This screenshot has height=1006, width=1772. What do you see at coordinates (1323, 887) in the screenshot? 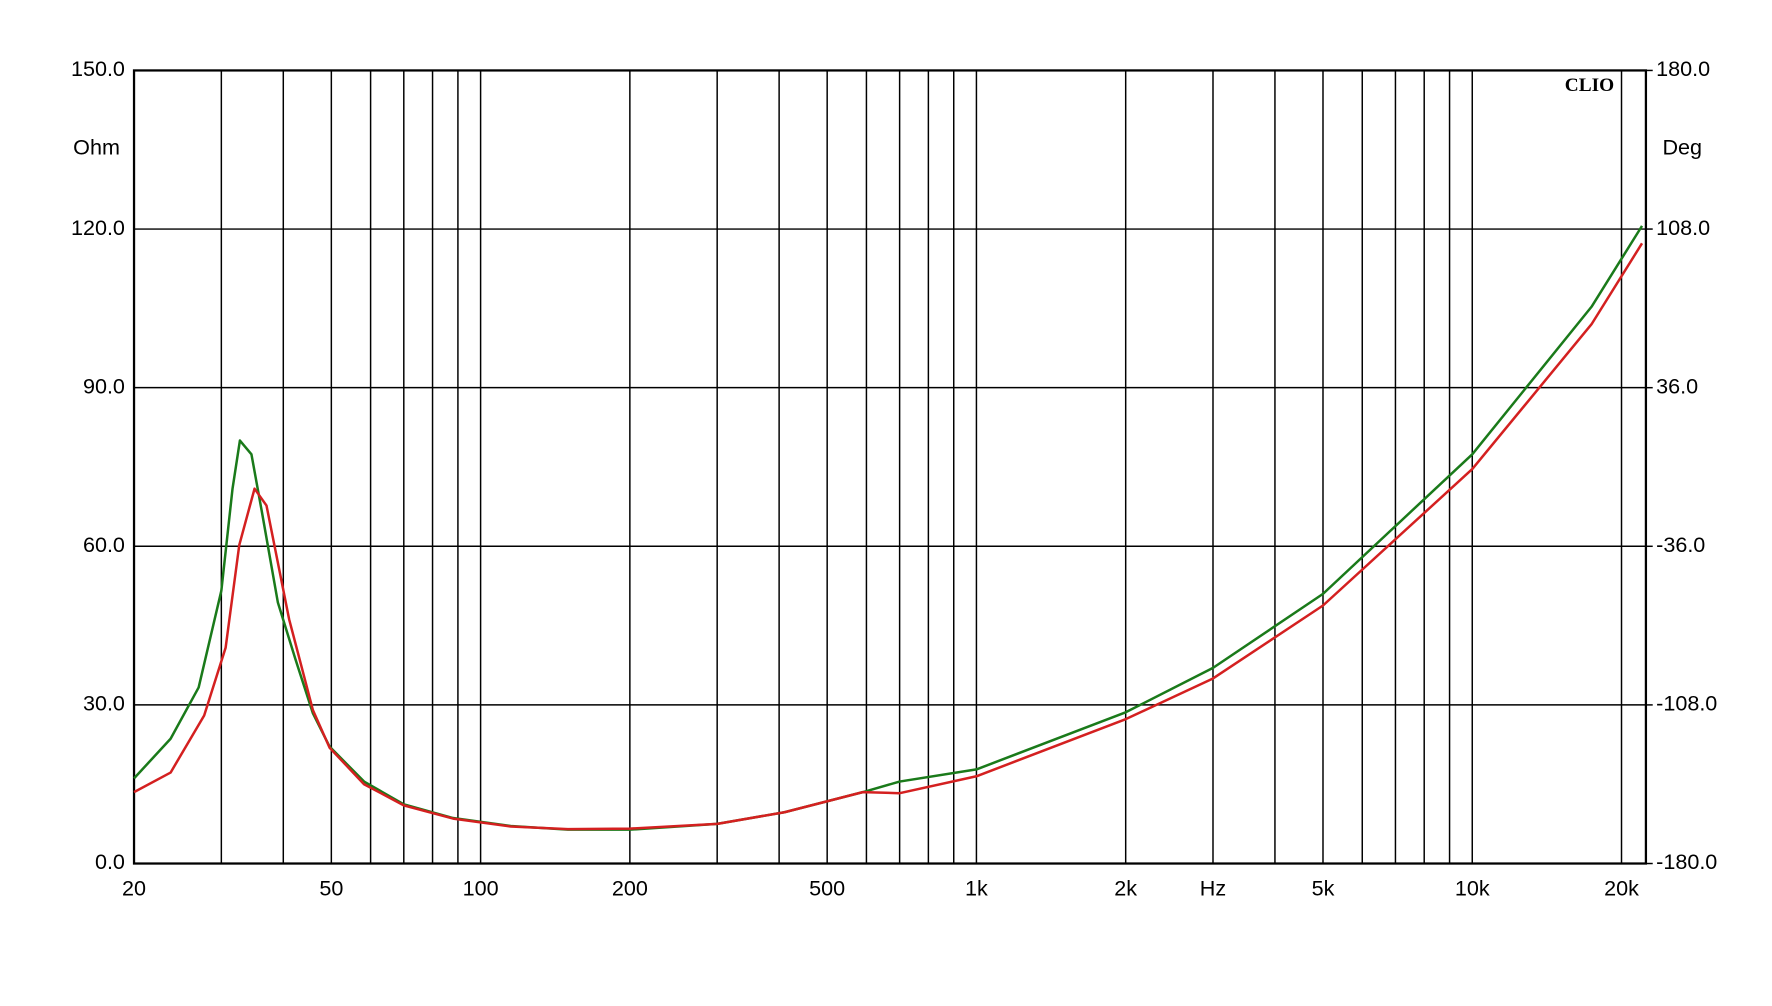
I see `x-tick-label: 5k` at bounding box center [1323, 887].